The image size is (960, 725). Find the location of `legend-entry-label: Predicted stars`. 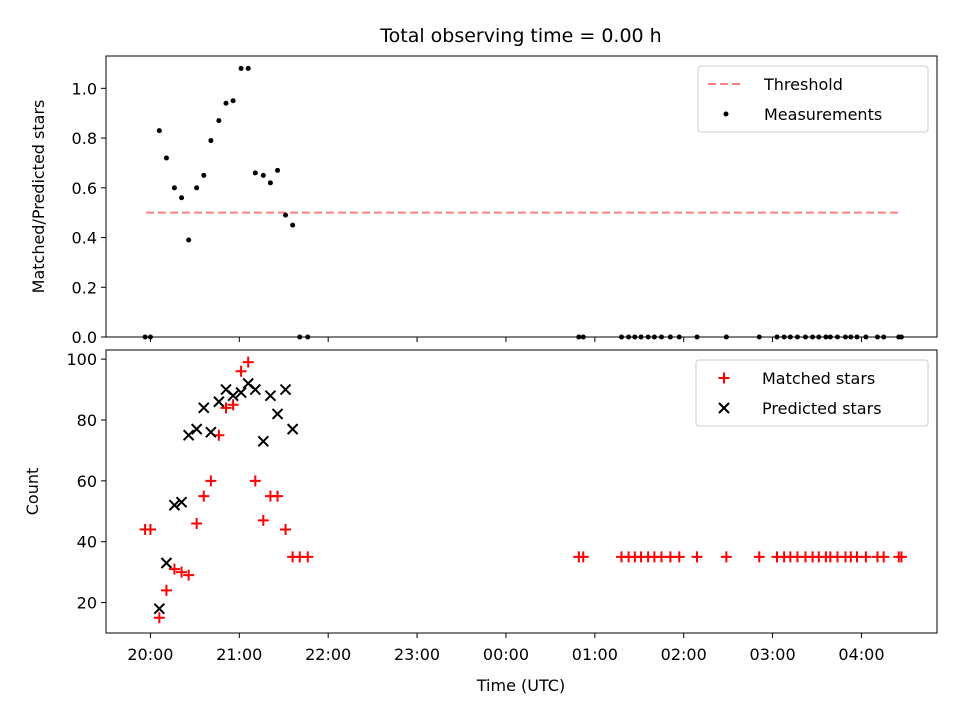

legend-entry-label: Predicted stars is located at coordinates (822, 408).